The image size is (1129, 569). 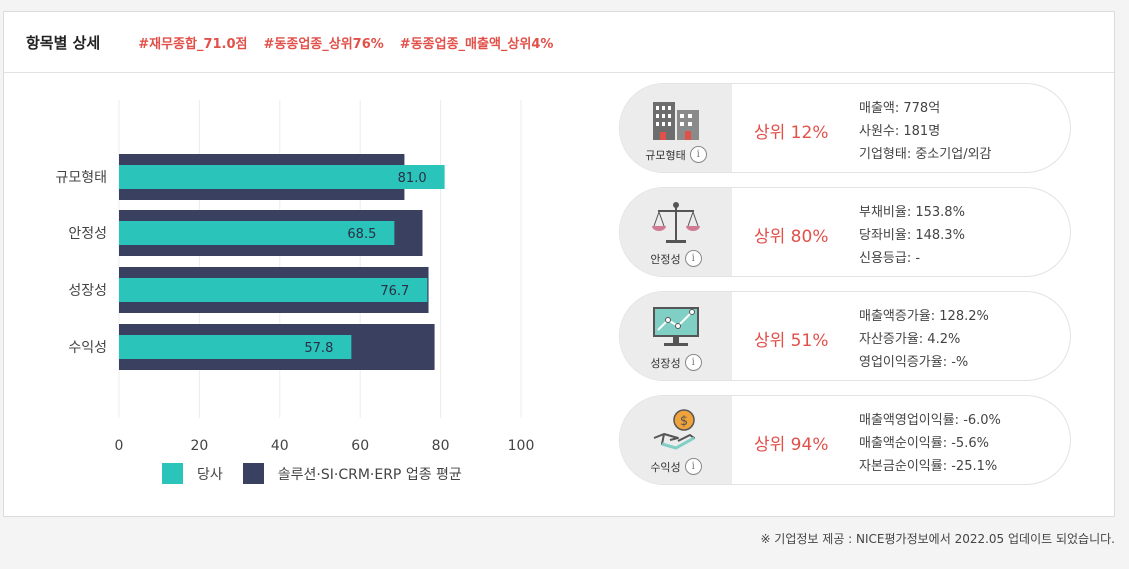 I want to click on card-details: 부채비율: 153.8% 당좌비율: 148.3% 신용등급: -, so click(x=912, y=235).